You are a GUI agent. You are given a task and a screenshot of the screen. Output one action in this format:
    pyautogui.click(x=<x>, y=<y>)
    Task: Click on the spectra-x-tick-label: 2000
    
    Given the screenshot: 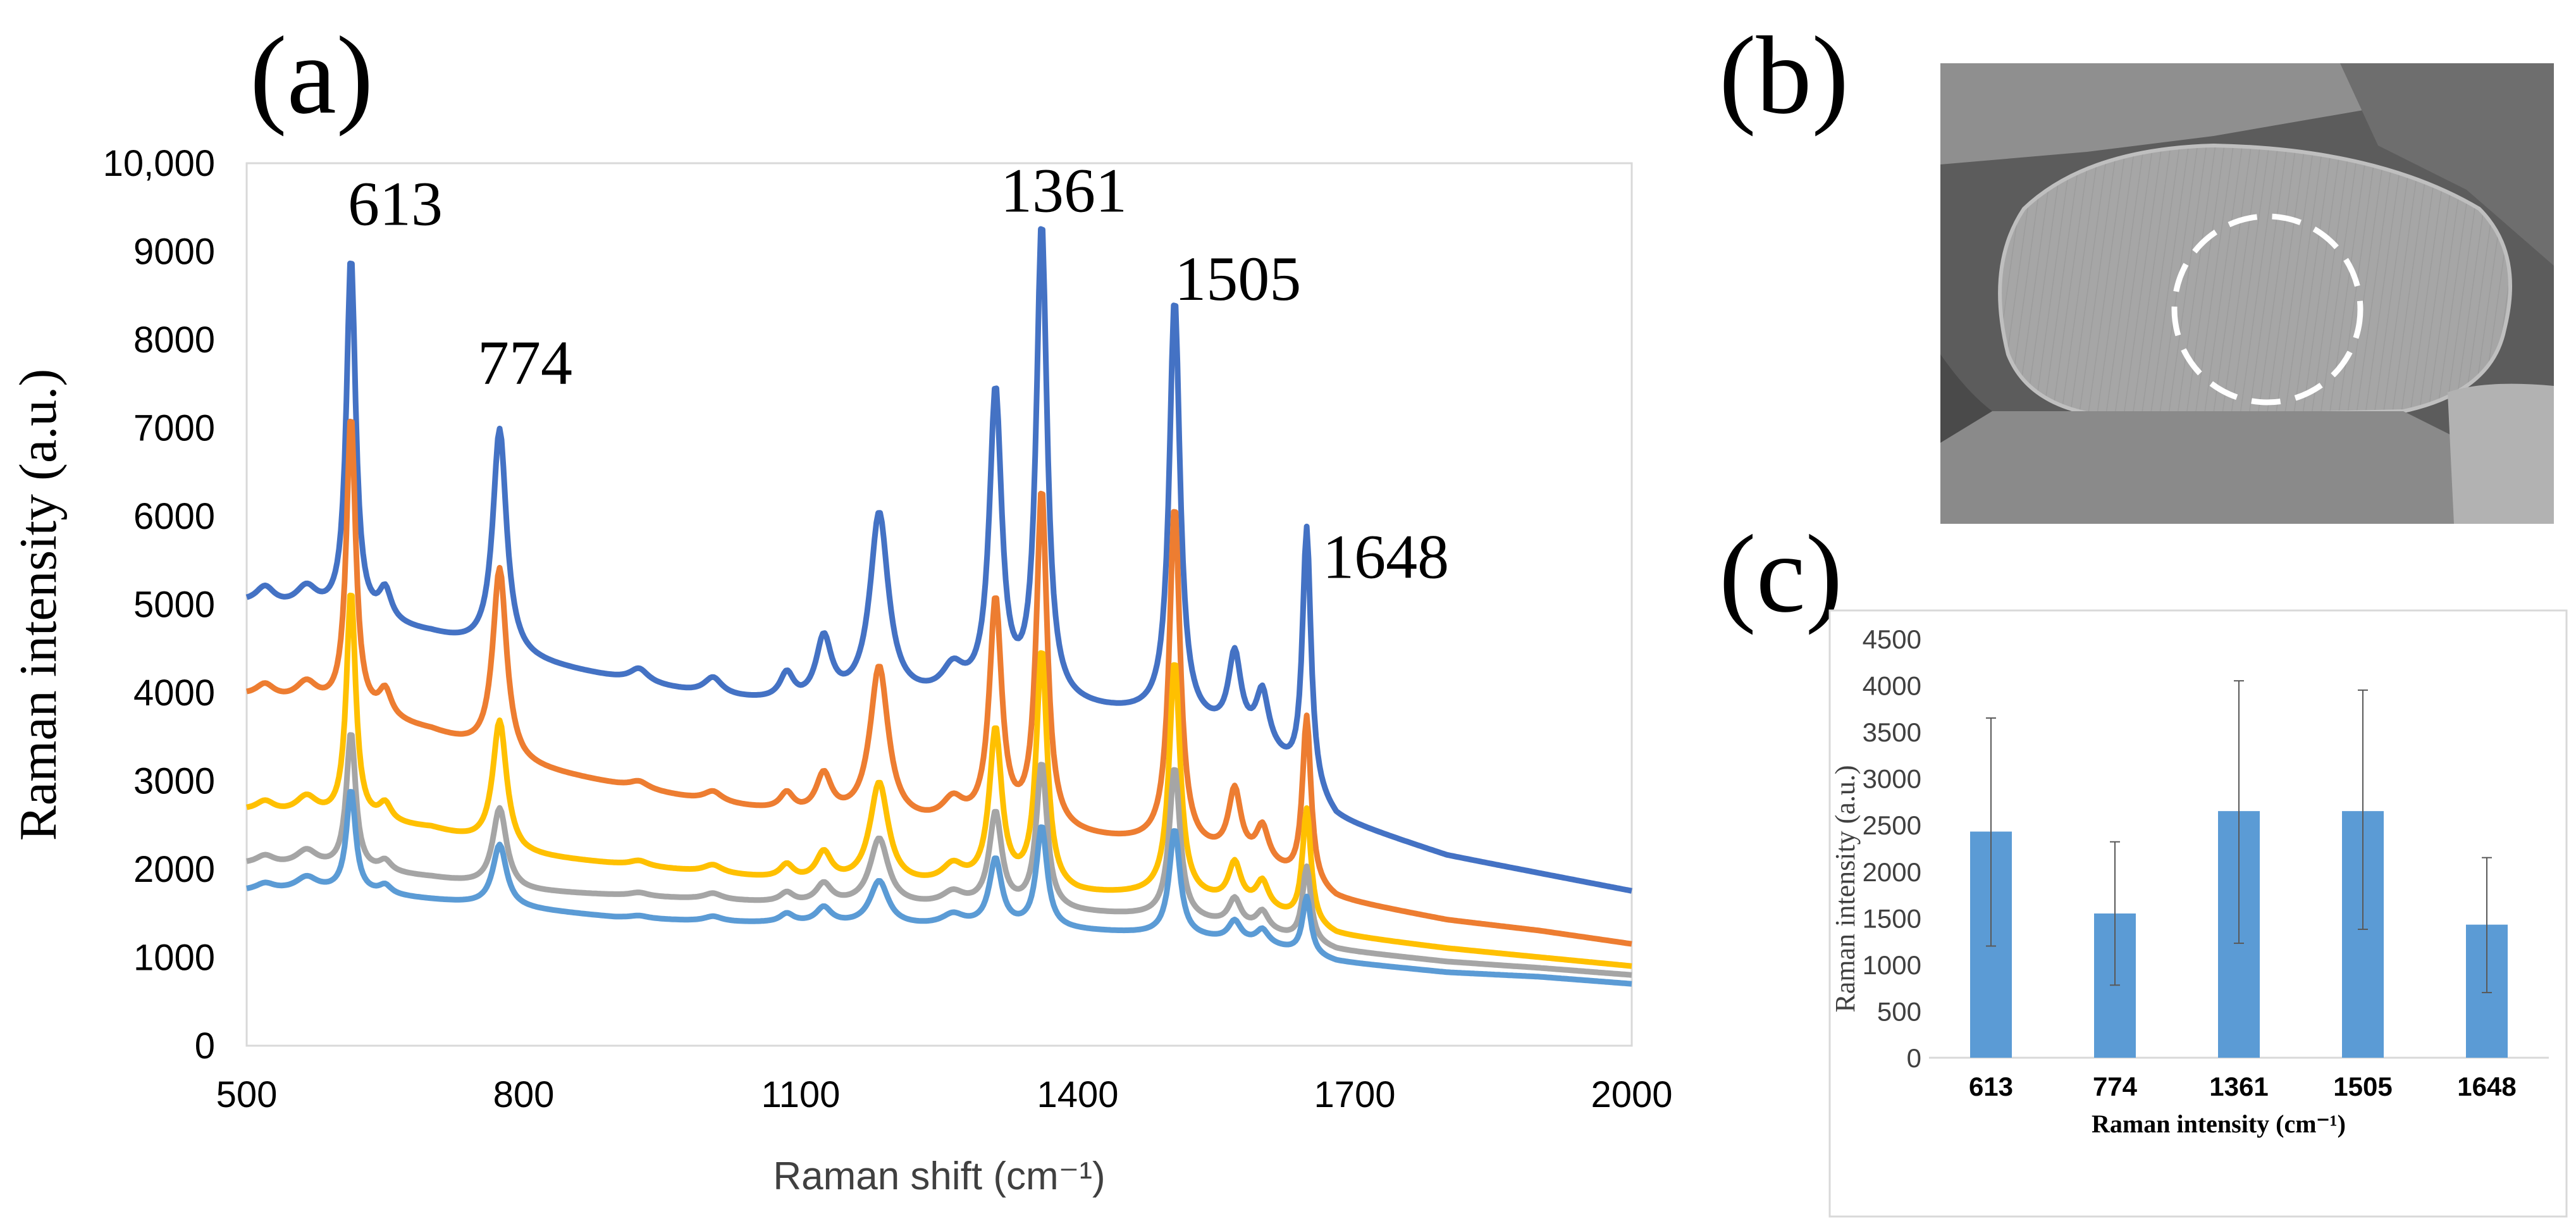 What is the action you would take?
    pyautogui.click(x=1631, y=1094)
    